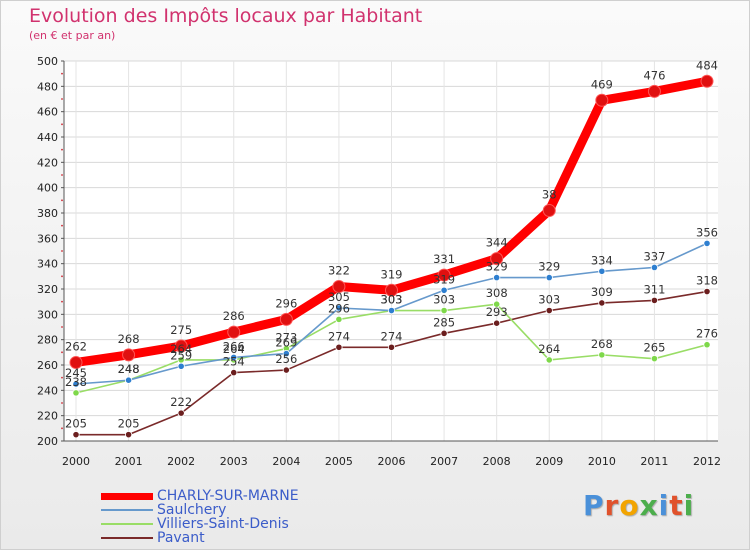  What do you see at coordinates (602, 84) in the screenshot?
I see `data-label: 469` at bounding box center [602, 84].